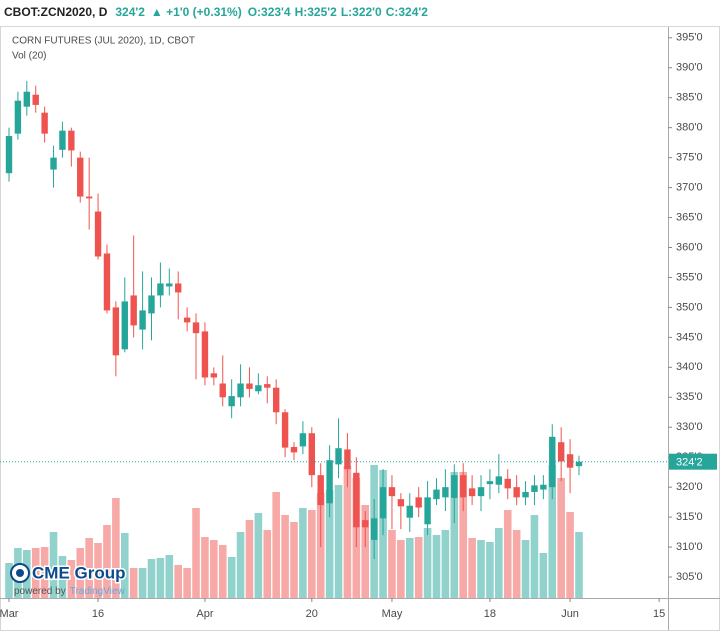 The height and width of the screenshot is (632, 720). Describe the element at coordinates (20, 573) in the screenshot. I see `logo-icon` at that location.